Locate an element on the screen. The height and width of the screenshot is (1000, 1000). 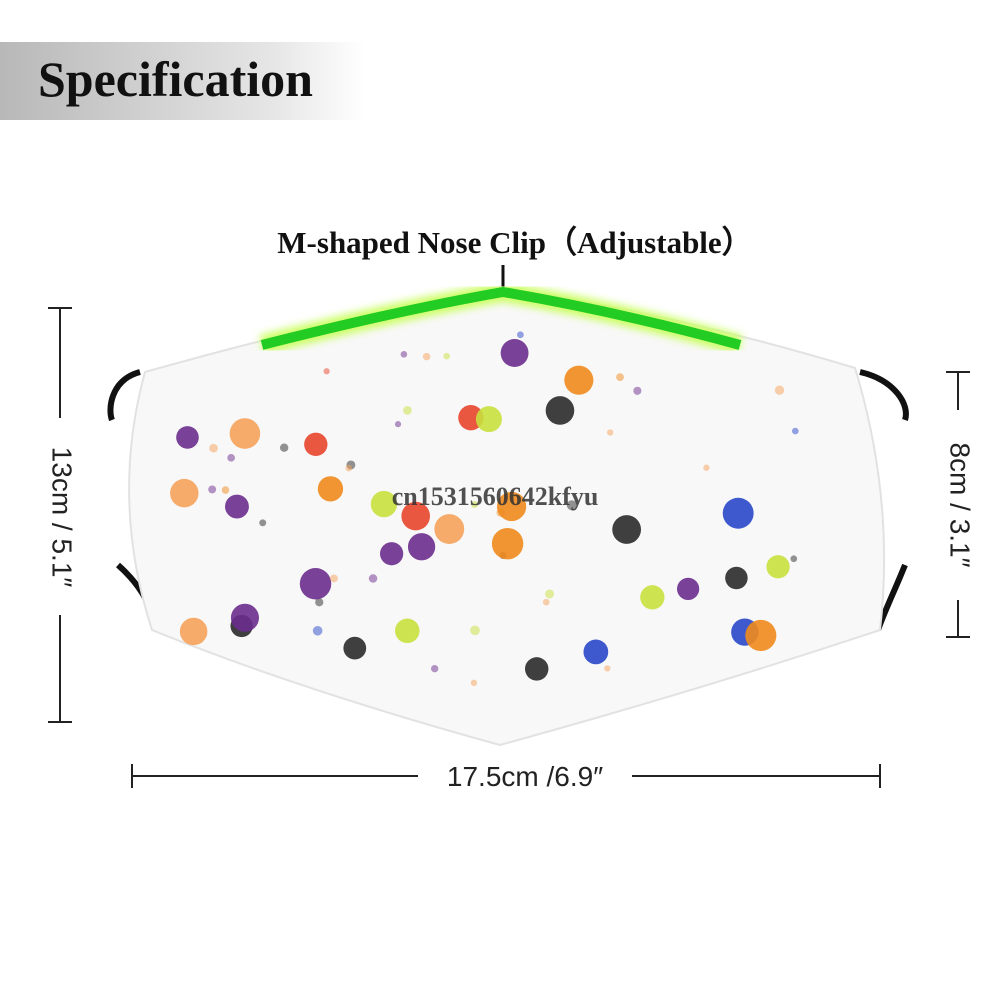
watermark: cn1531560642kfyu is located at coordinates (495, 496).